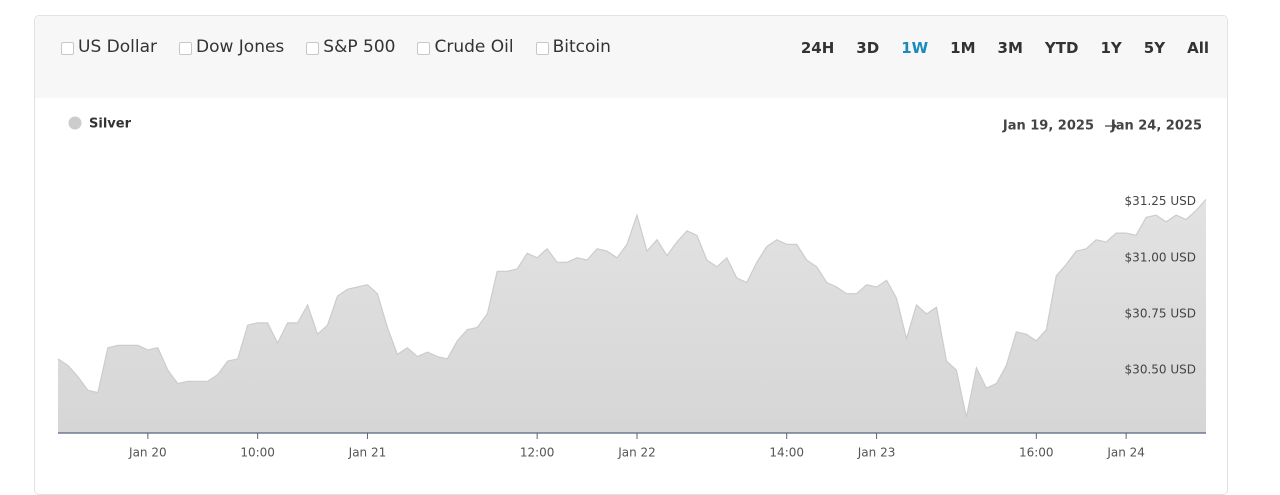 Image resolution: width=1280 pixels, height=495 pixels. Describe the element at coordinates (257, 453) in the screenshot. I see `x-tick-label: 10:00` at that location.